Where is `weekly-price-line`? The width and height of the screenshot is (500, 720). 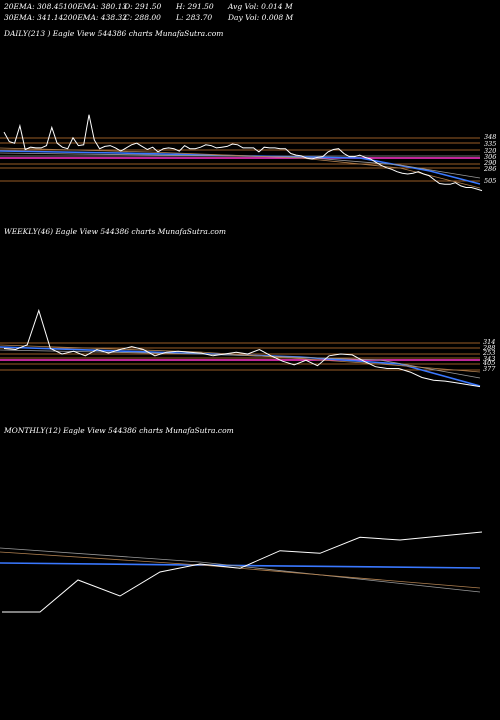
weekly-price-line is located at coordinates (242, 348).